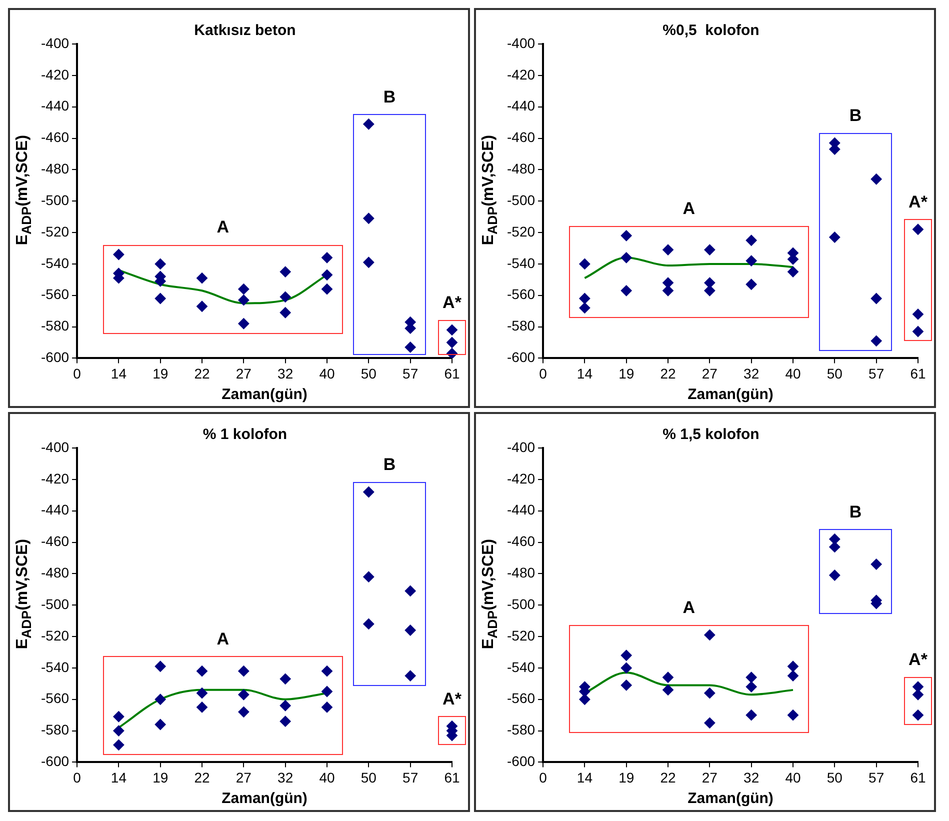 This screenshot has width=949, height=821. What do you see at coordinates (245, 435) in the screenshot?
I see `chart-title: % 1 kolofon` at bounding box center [245, 435].